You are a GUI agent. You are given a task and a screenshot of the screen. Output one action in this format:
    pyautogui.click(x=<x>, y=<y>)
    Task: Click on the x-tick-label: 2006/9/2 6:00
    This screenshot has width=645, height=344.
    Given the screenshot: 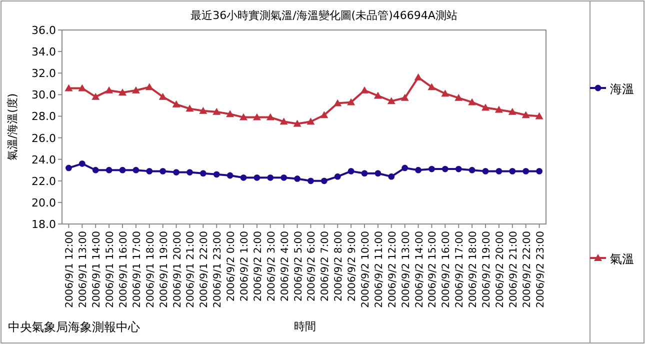 What is the action you would take?
    pyautogui.click(x=312, y=266)
    